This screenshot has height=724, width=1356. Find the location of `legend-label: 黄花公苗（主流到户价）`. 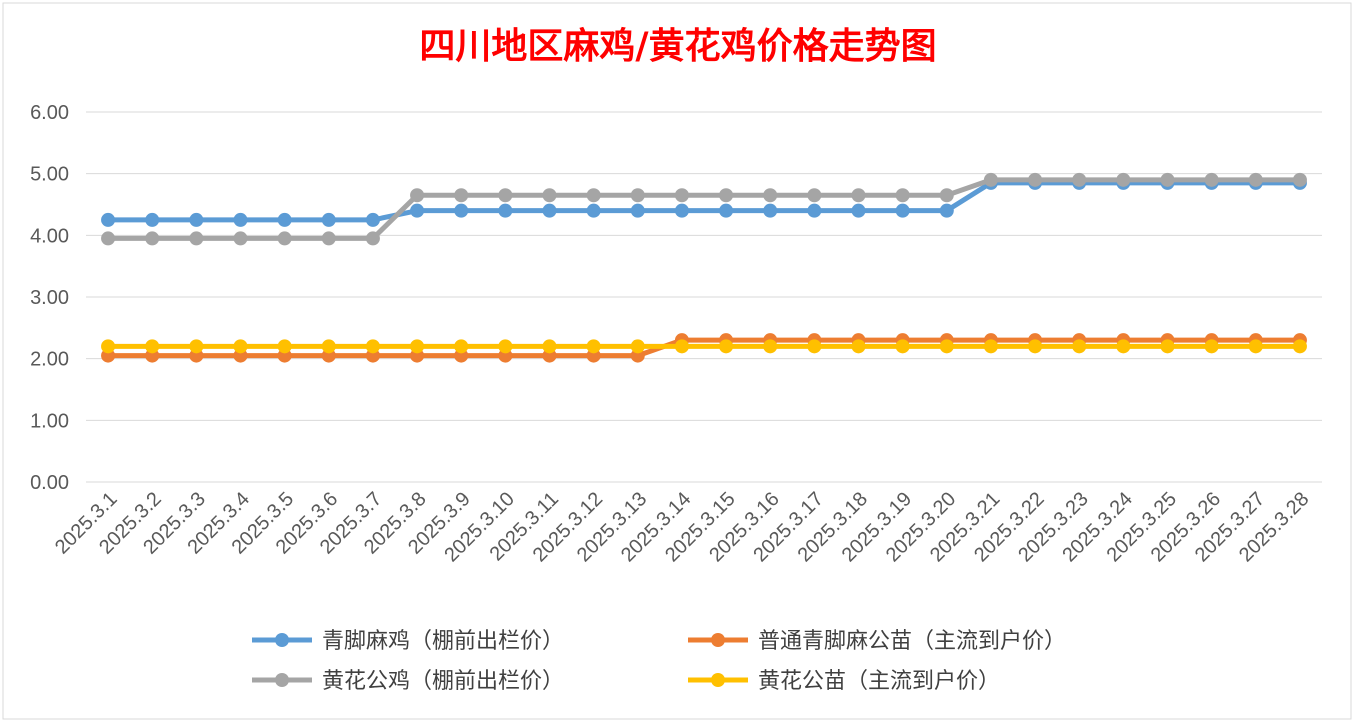

legend-label: 黄花公苗（主流到户价） is located at coordinates (879, 681).